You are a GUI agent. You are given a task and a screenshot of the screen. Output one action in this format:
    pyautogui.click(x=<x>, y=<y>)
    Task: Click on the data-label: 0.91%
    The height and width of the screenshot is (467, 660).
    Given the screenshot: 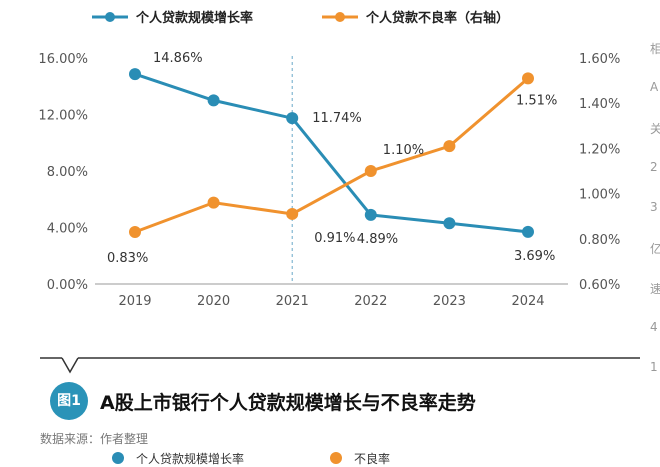 What is the action you would take?
    pyautogui.click(x=334, y=238)
    